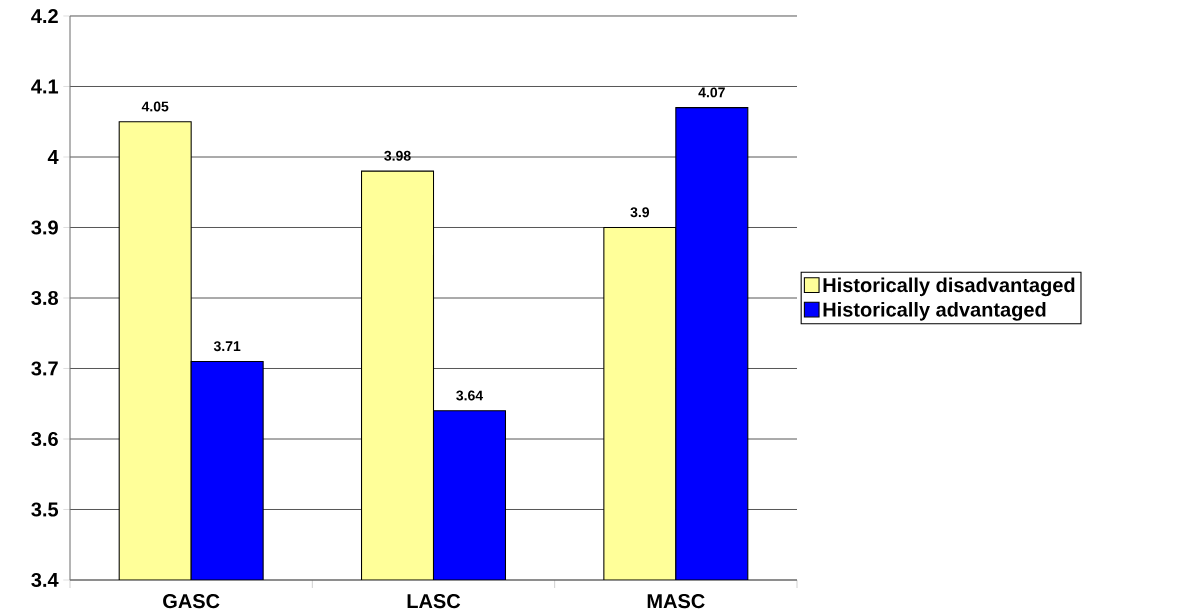 The image size is (1178, 615). I want to click on legend-label: Historically advantaged, so click(934, 311).